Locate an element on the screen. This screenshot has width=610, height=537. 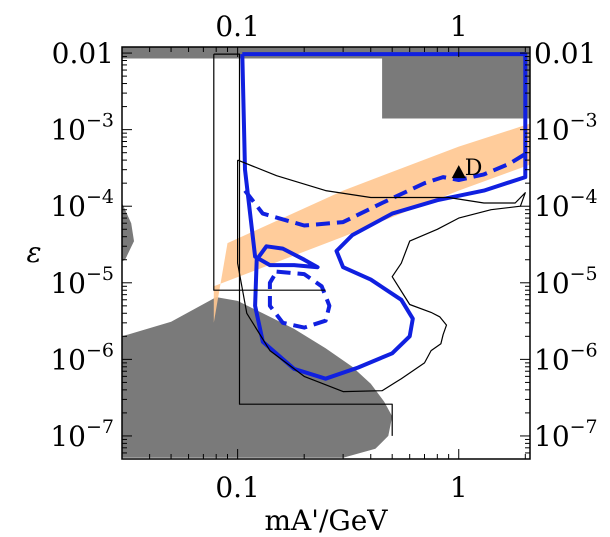
x-tick-label-bottom: 1 is located at coordinates (459, 487).